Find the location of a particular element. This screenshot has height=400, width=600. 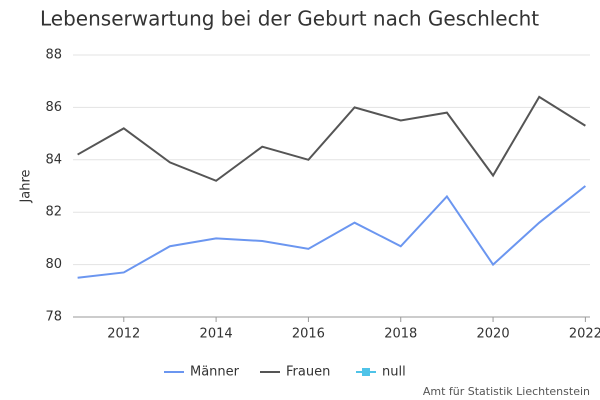

x-tick-label: 2020 is located at coordinates (493, 334).